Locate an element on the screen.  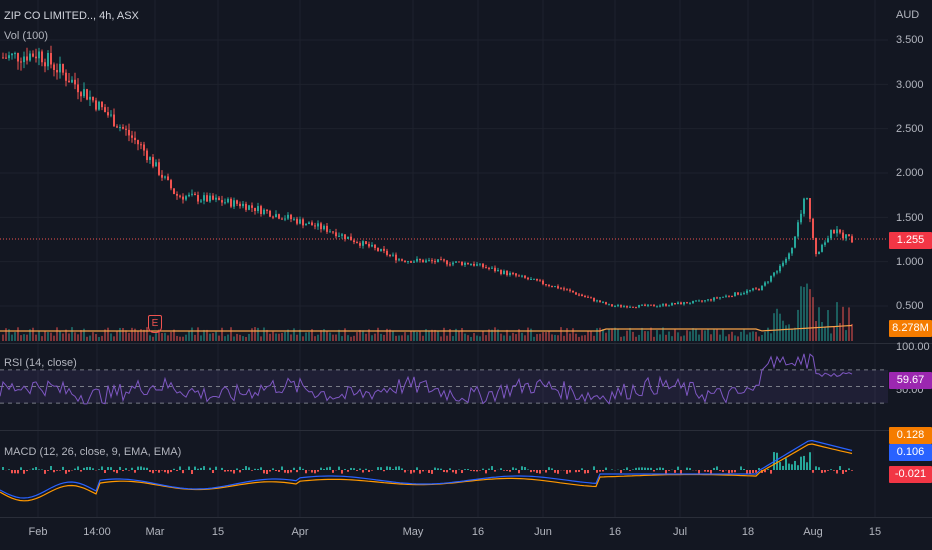
rsi-line is located at coordinates (426, 379).